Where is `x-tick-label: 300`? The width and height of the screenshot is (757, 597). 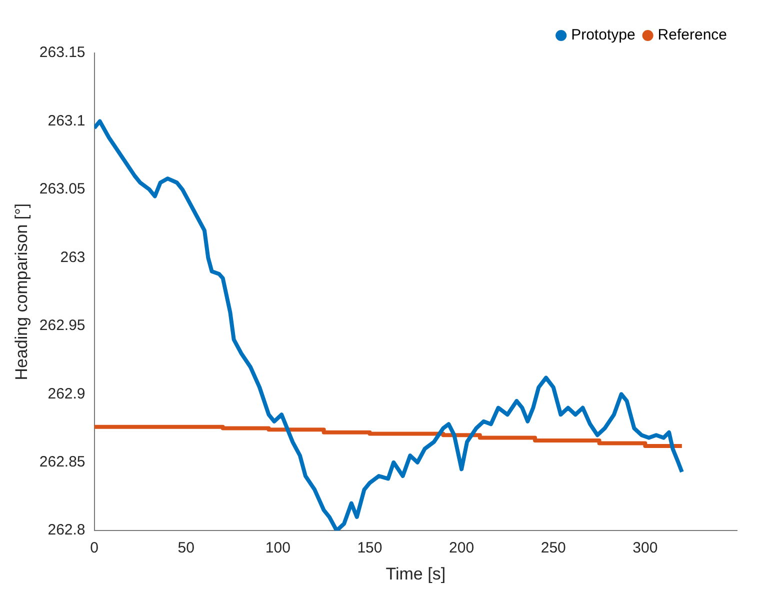
x-tick-label: 300 is located at coordinates (645, 548).